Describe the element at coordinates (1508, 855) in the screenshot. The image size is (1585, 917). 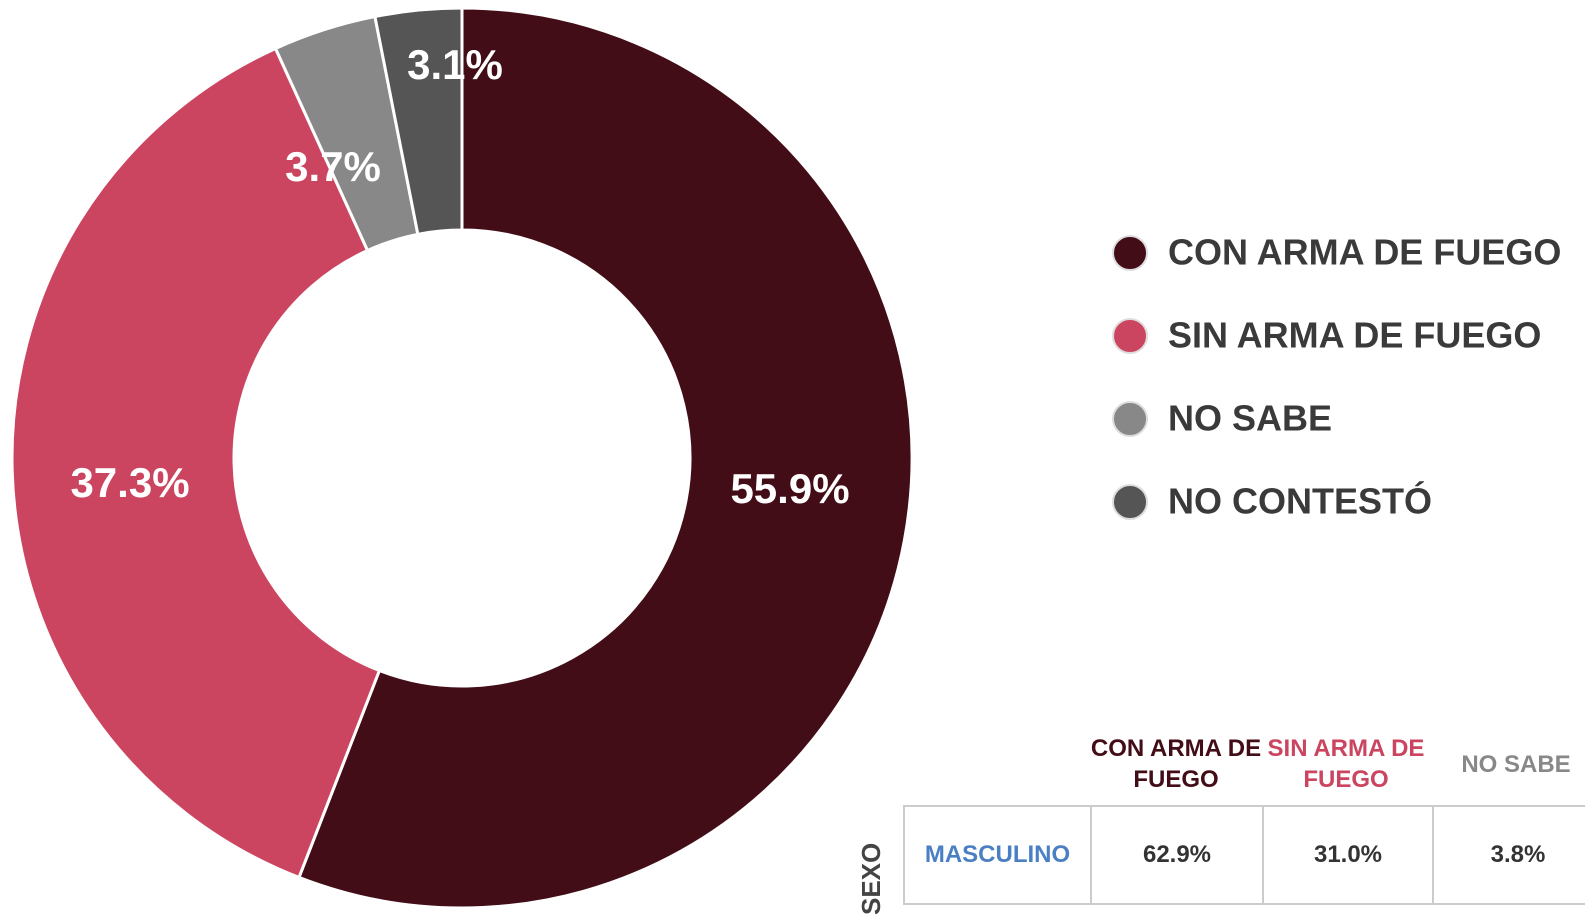
I see `cell: 3.8%` at that location.